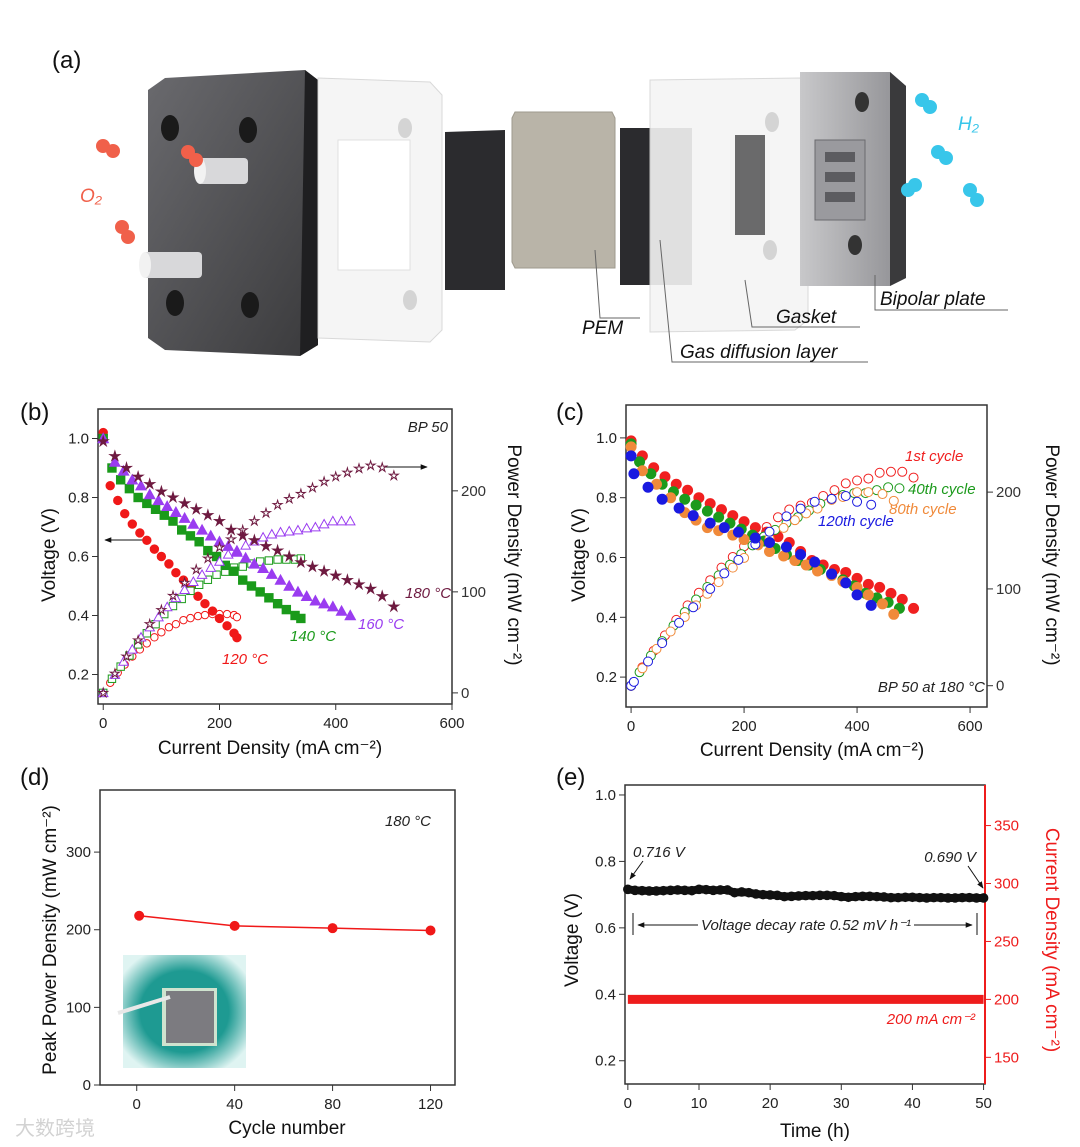 The image size is (1080, 1147). What do you see at coordinates (934, 456) in the screenshot?
I see `legend-label-1st: 1st cycle` at bounding box center [934, 456].